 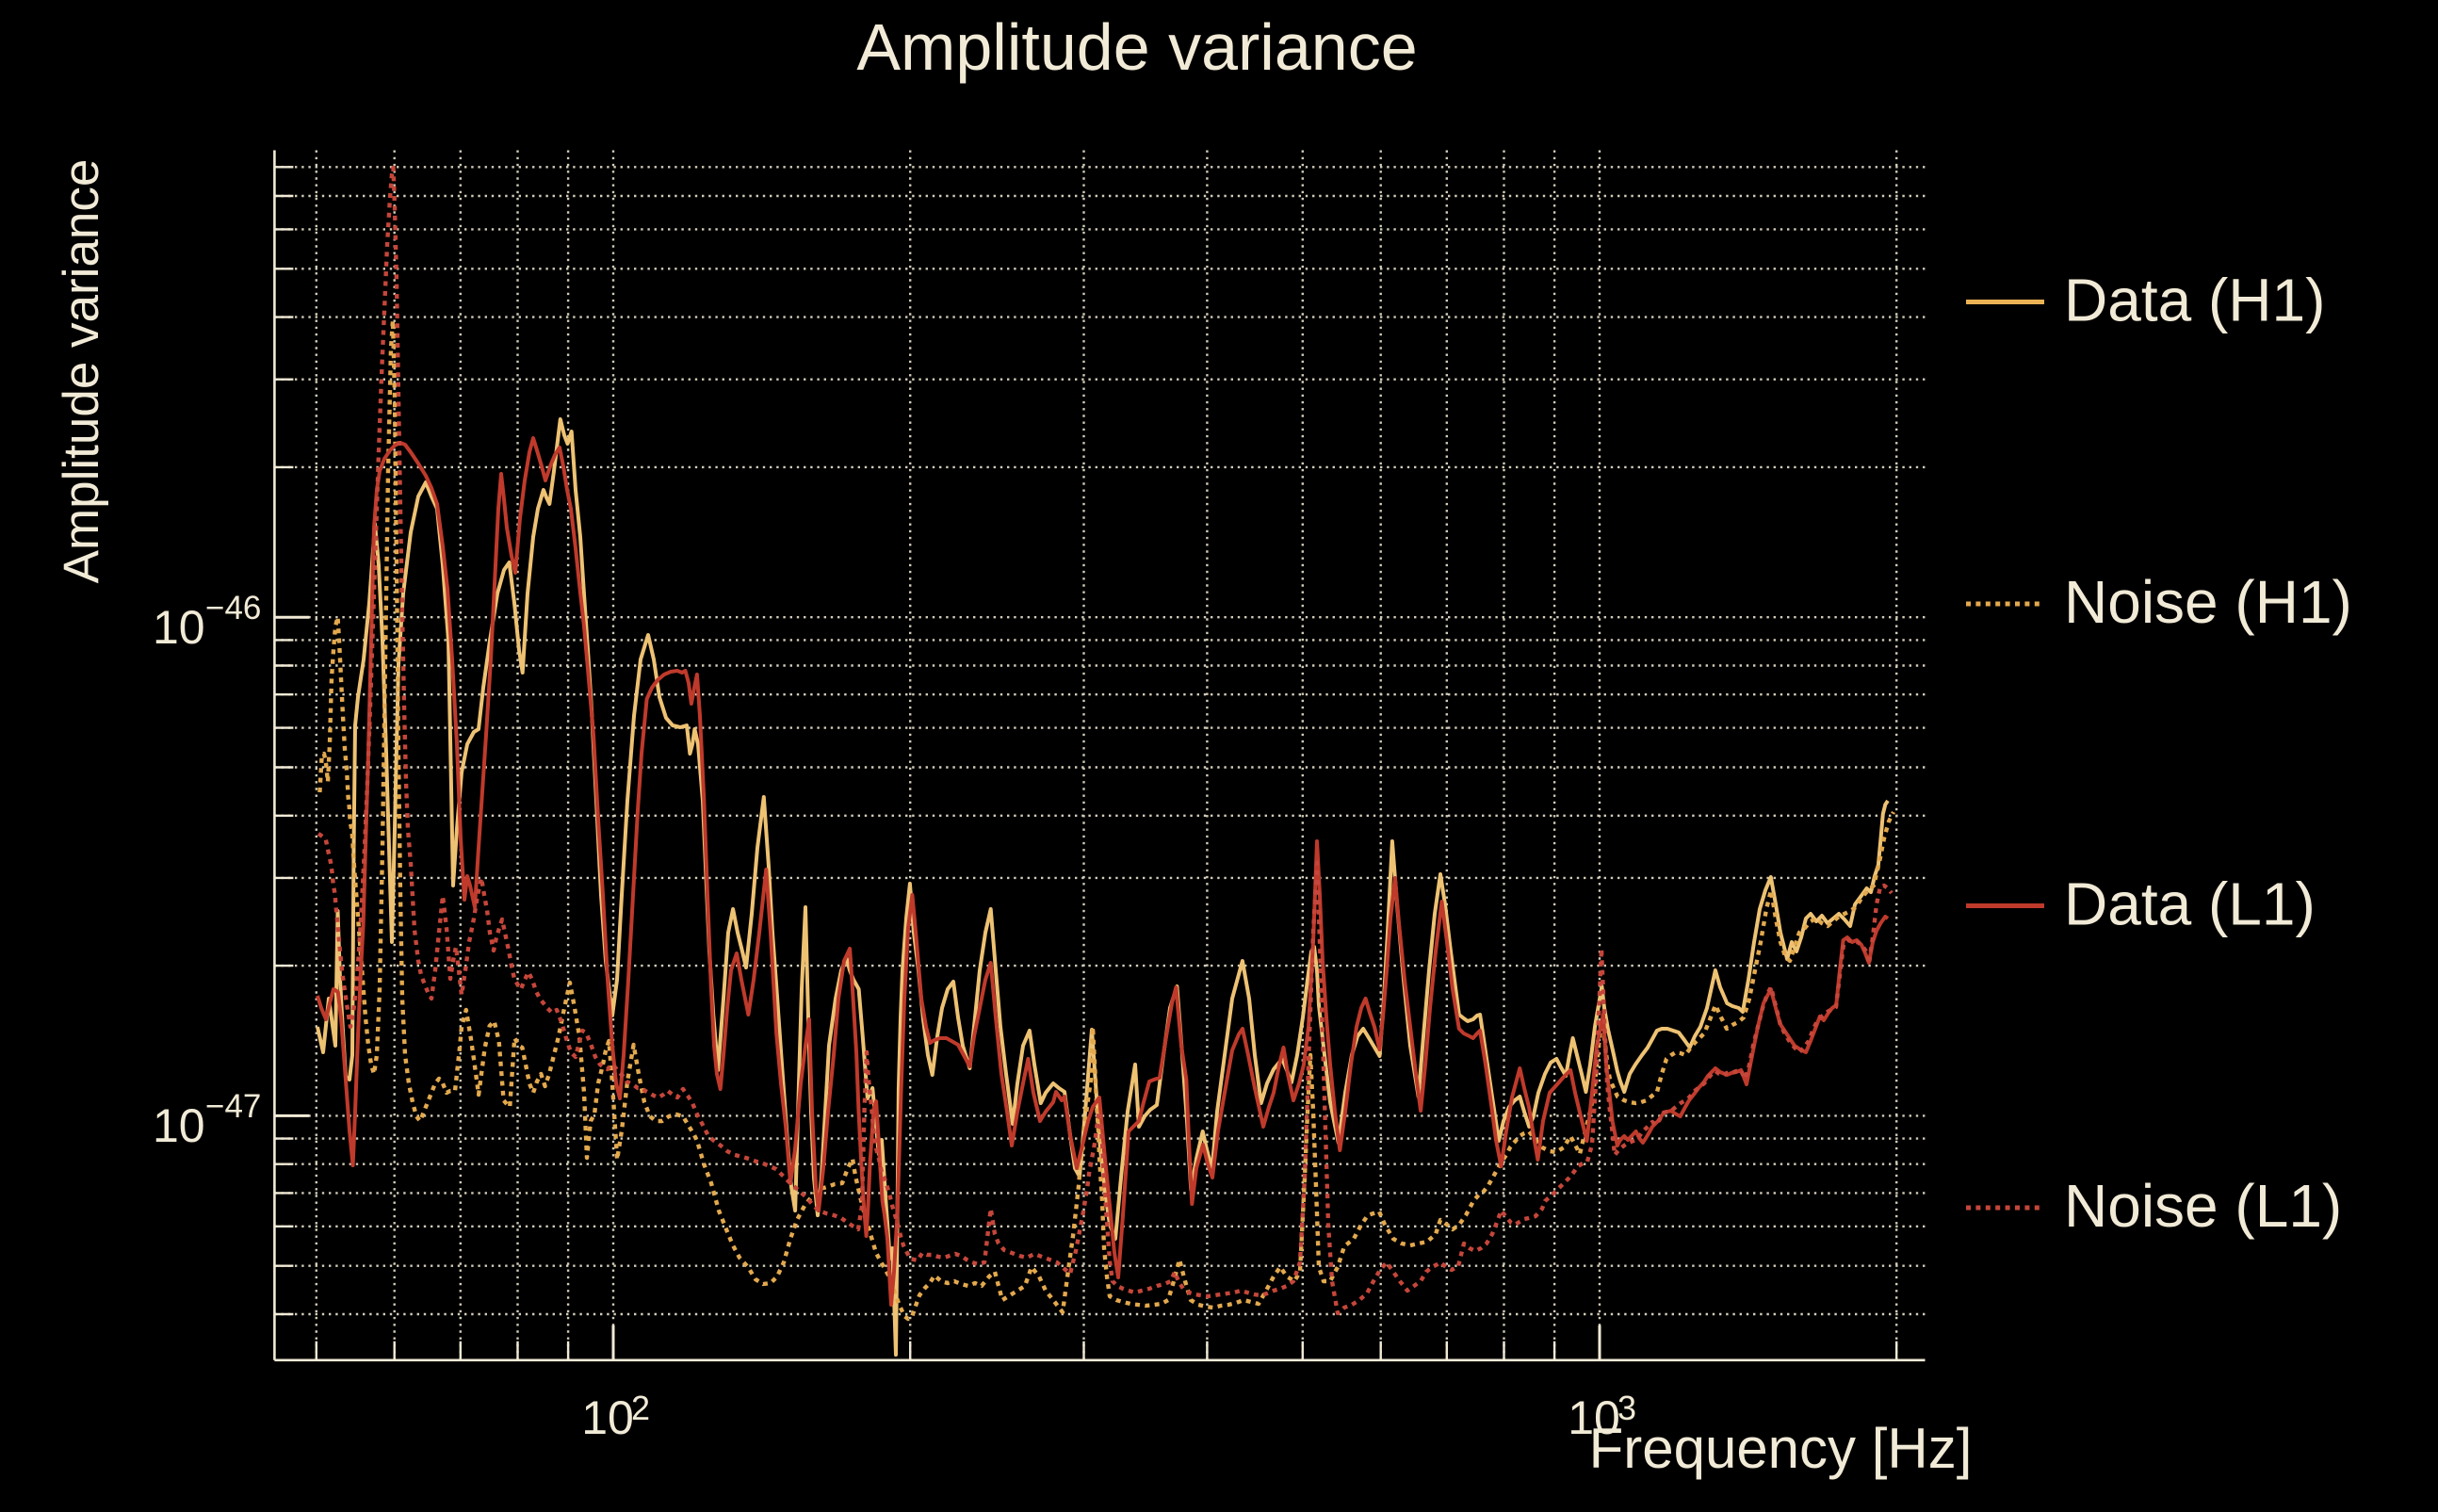 What do you see at coordinates (207, 1120) in the screenshot?
I see `svg-text: 10⁻⁴⁷` at bounding box center [207, 1120].